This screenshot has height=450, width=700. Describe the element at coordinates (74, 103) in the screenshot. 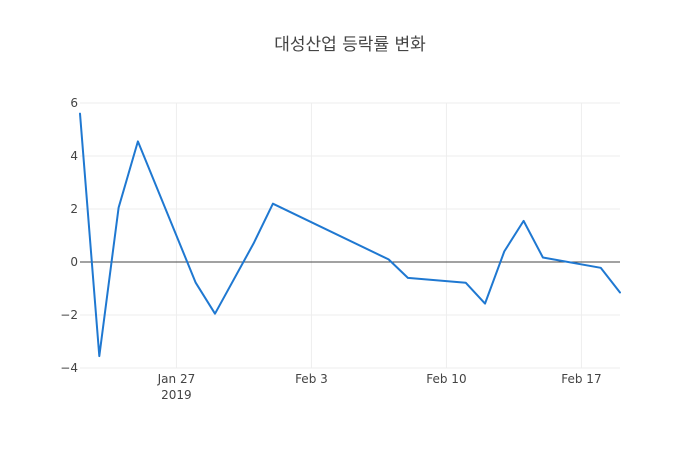

I see `y-tick-label: 6` at that location.